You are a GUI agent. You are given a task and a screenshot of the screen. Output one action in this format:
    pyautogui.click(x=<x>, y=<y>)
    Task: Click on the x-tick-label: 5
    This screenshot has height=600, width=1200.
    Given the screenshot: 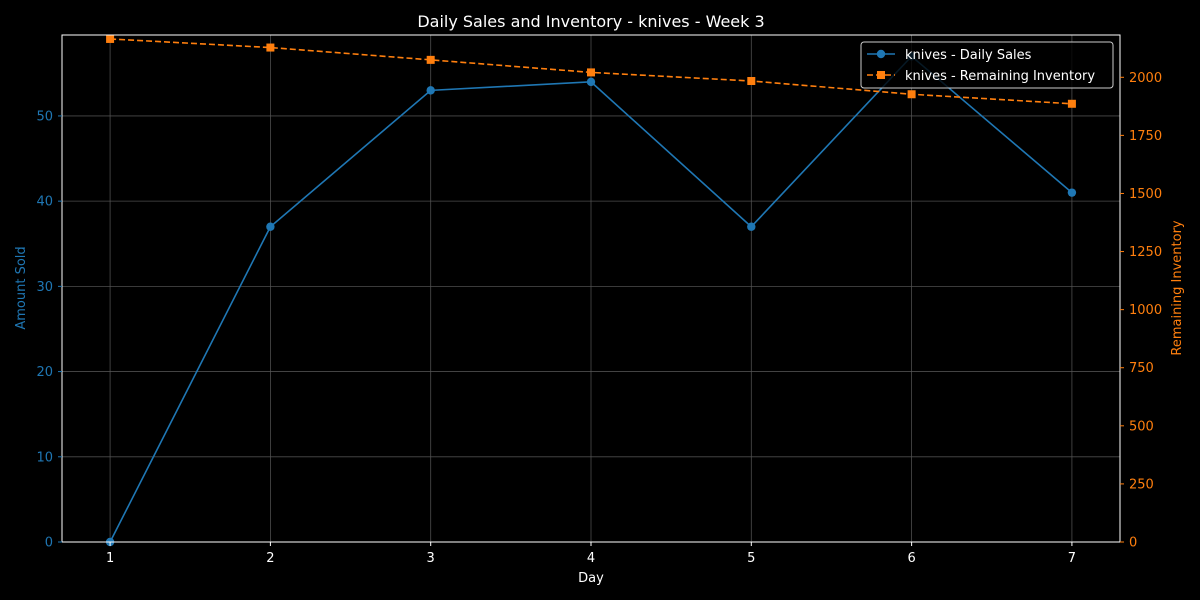 What is the action you would take?
    pyautogui.click(x=751, y=558)
    